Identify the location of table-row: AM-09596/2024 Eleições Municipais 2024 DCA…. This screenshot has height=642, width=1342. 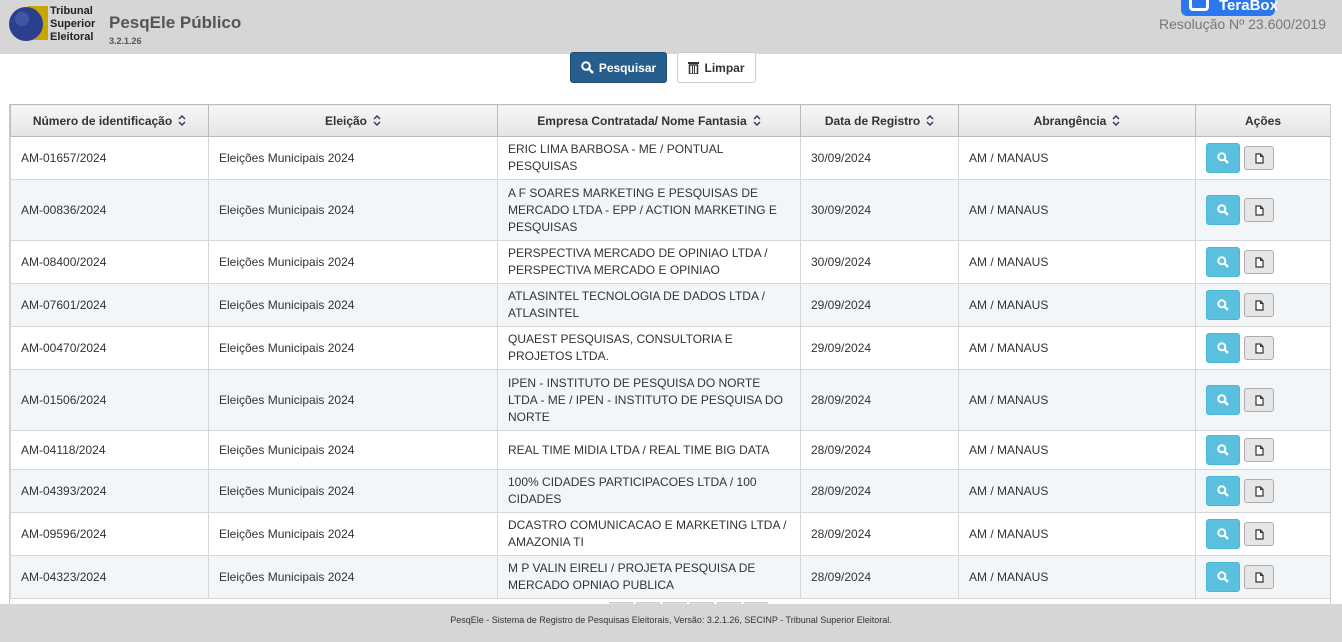
(670, 534).